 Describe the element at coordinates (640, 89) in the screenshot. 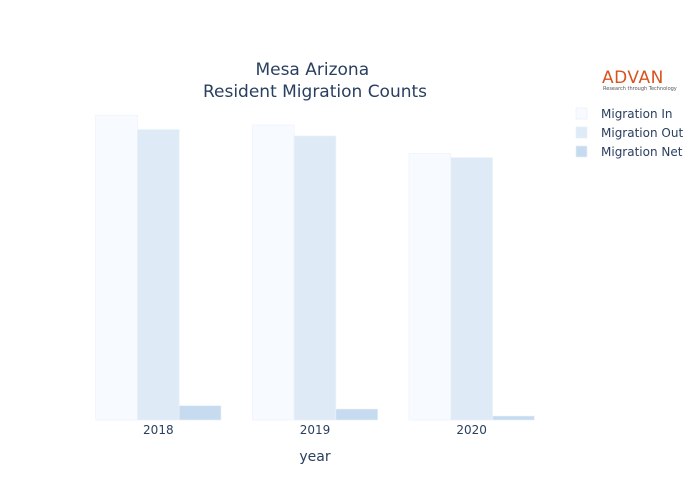

I see `logo-tagline: Research through Technology` at that location.